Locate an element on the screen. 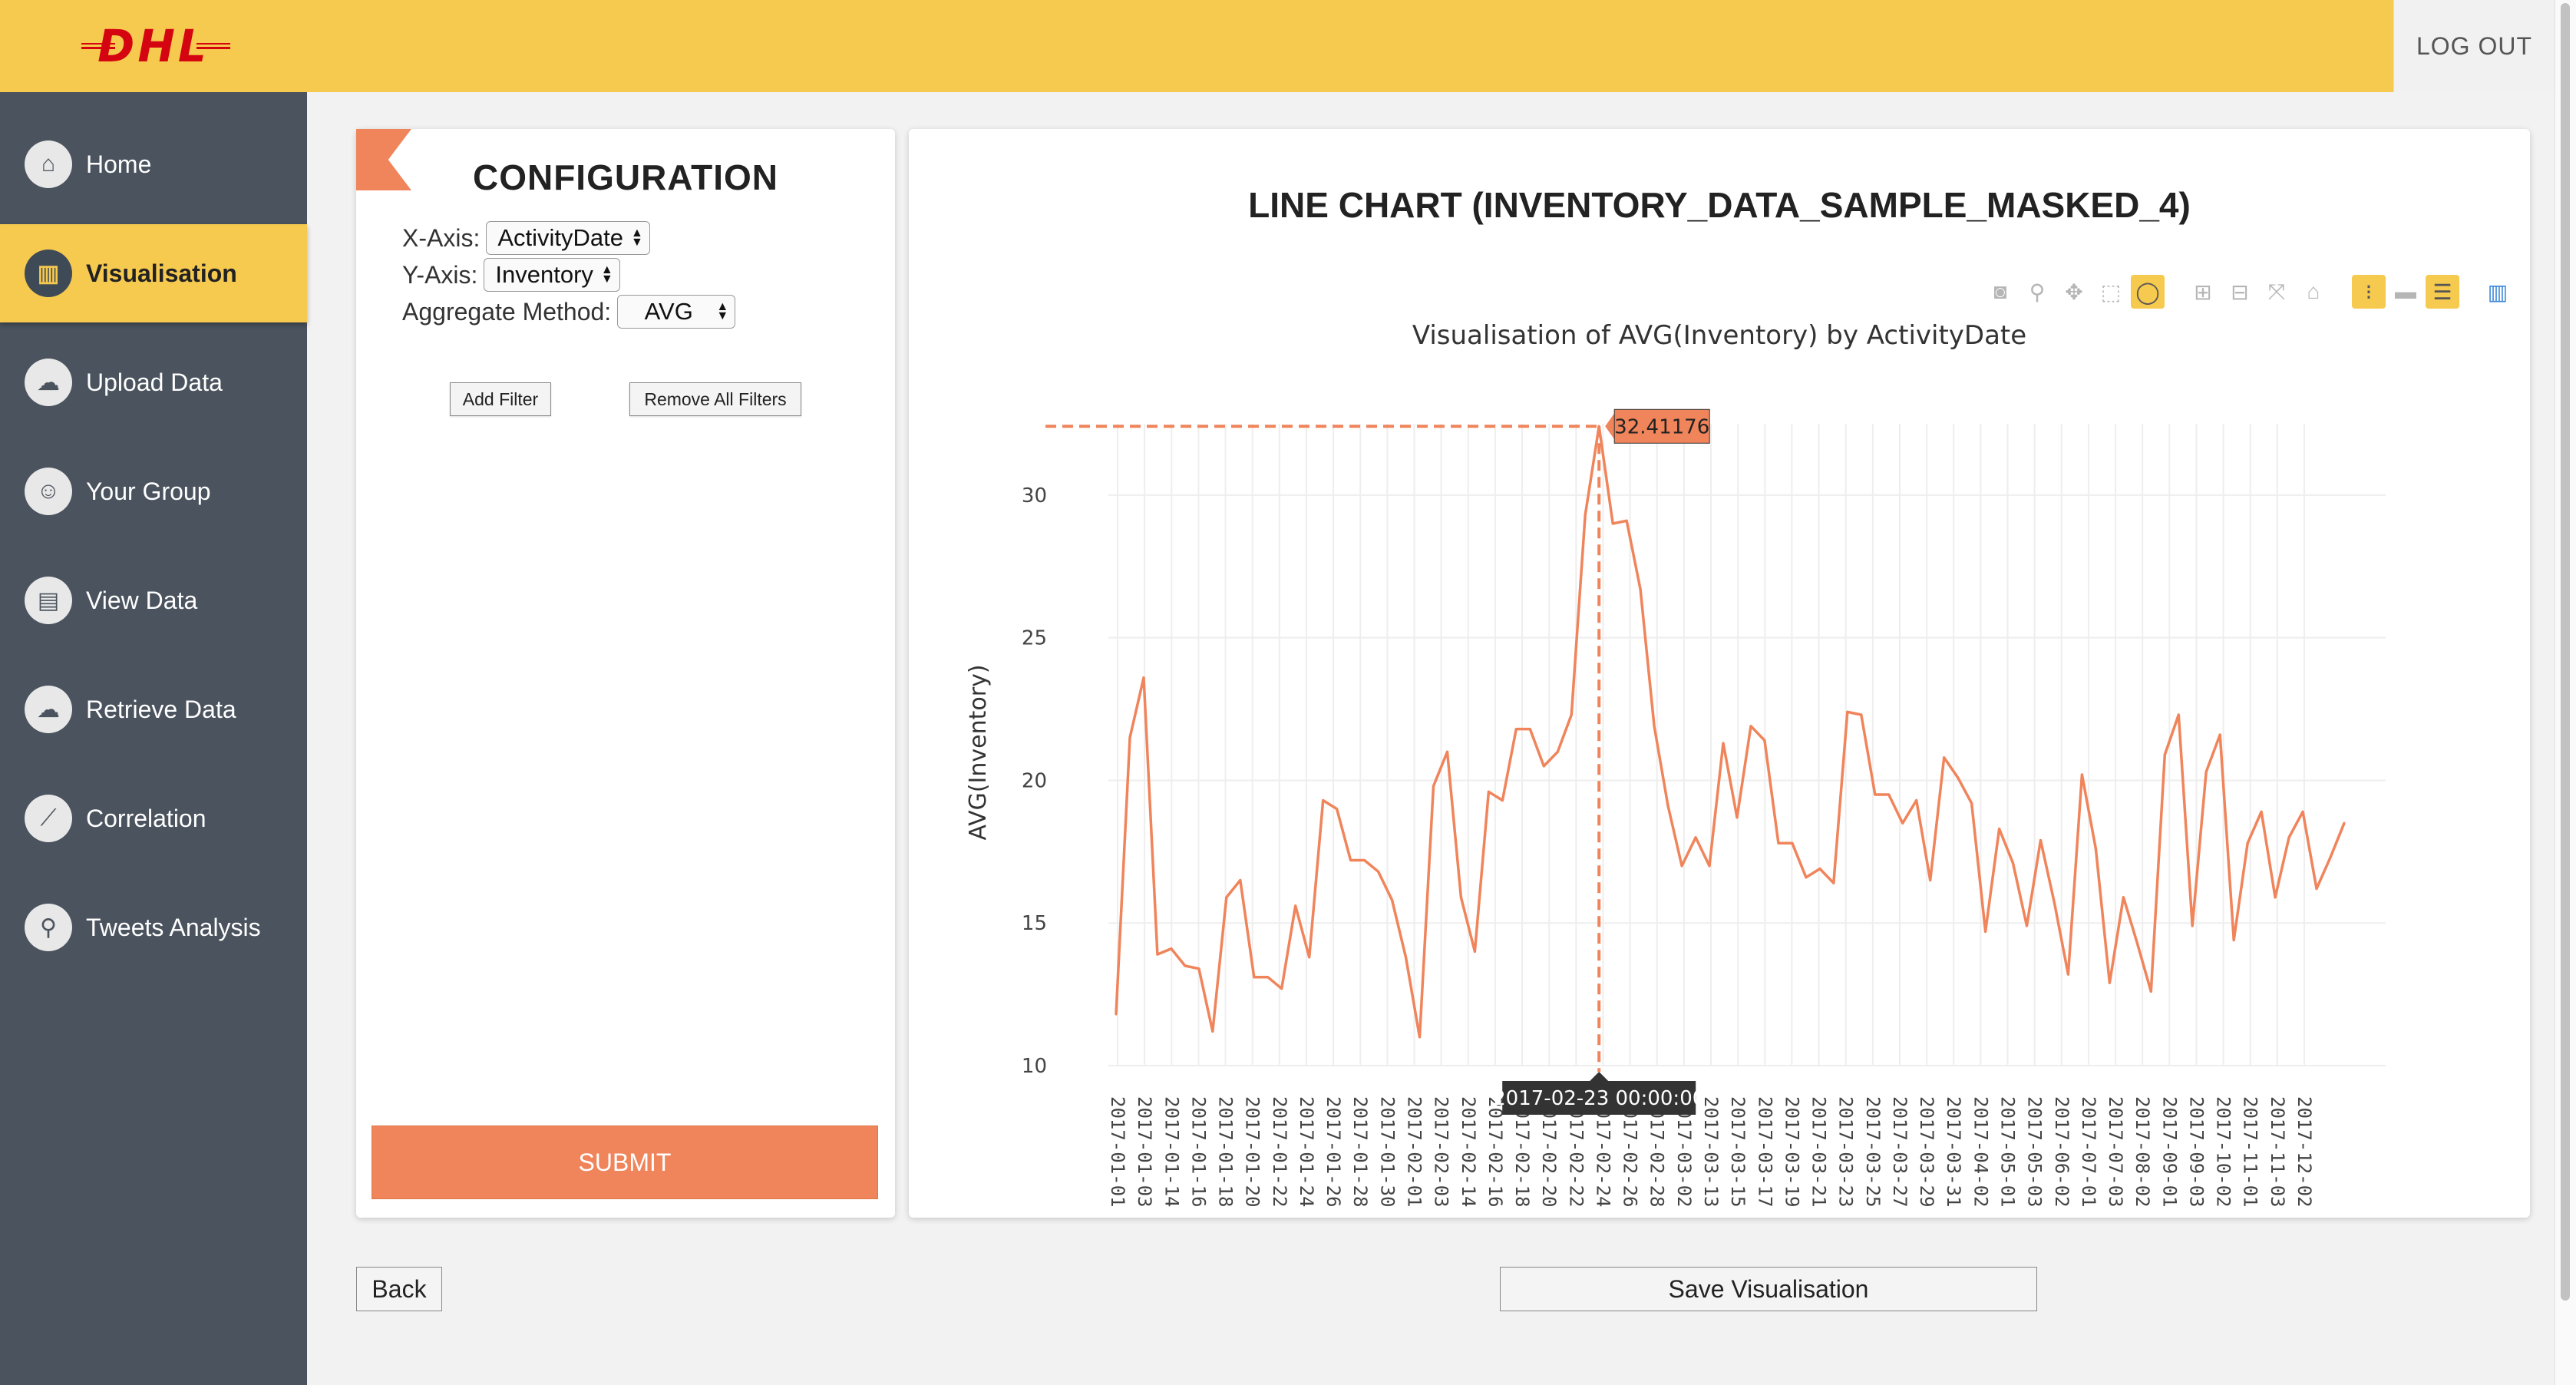 This screenshot has height=1385, width=2576. y-tick-label: 25 is located at coordinates (1034, 638).